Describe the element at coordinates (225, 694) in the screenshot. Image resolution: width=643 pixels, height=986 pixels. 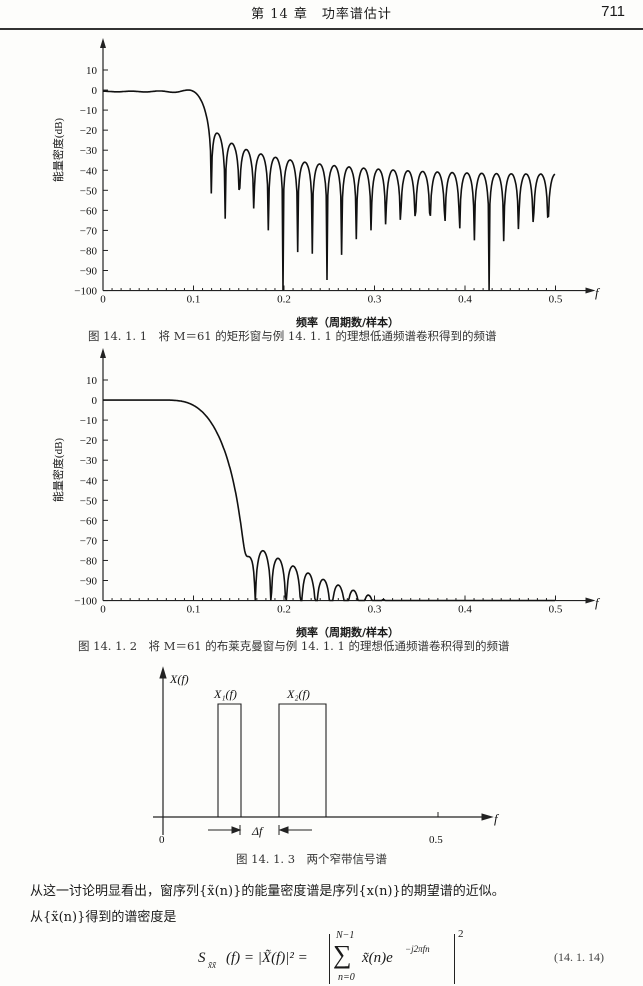
I see `x1-label: X₁(f)` at that location.